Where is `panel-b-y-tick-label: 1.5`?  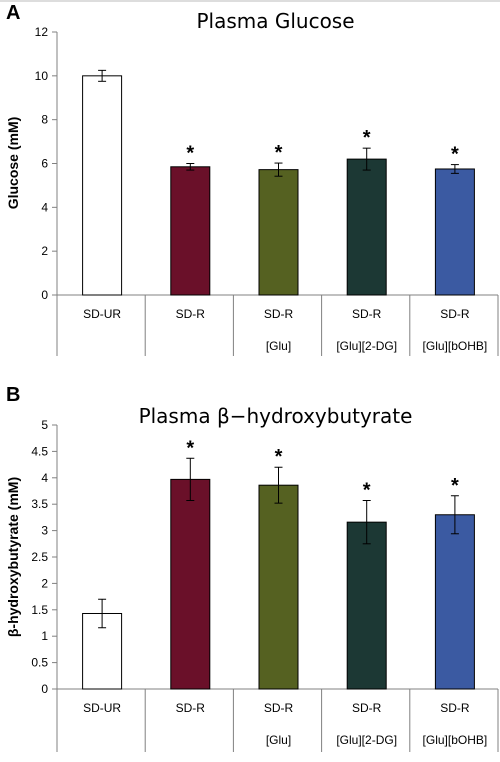
panel-b-y-tick-label: 1.5 is located at coordinates (39, 610).